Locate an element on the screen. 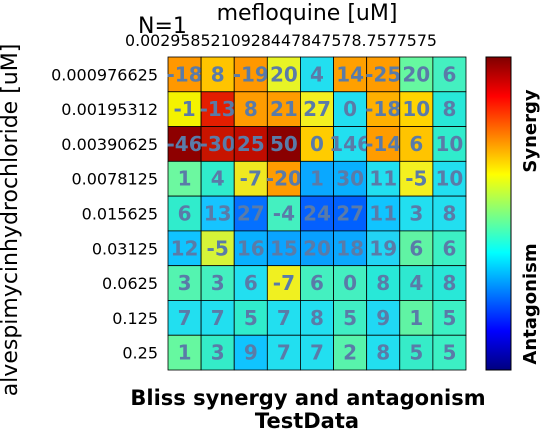  cell-value-label: -14 is located at coordinates (383, 144).